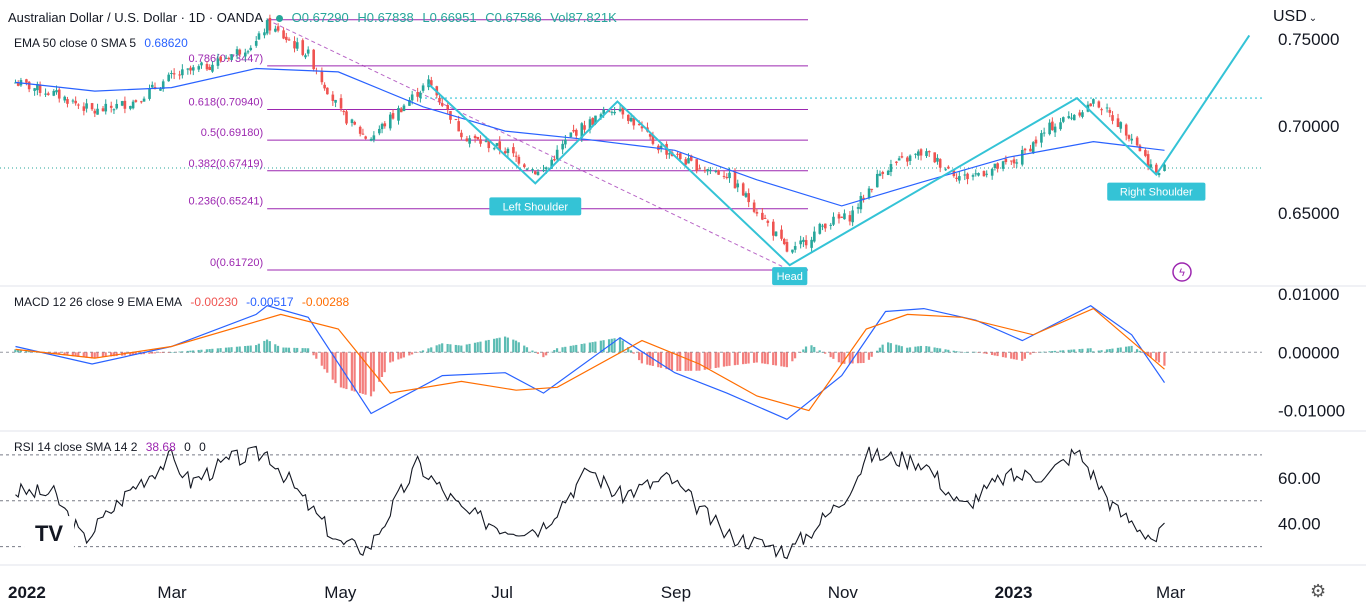 This screenshot has height=616, width=1366. I want to click on rsi-legend: RSI 14 close SMA 14 2 38.68 0 0, so click(112, 447).